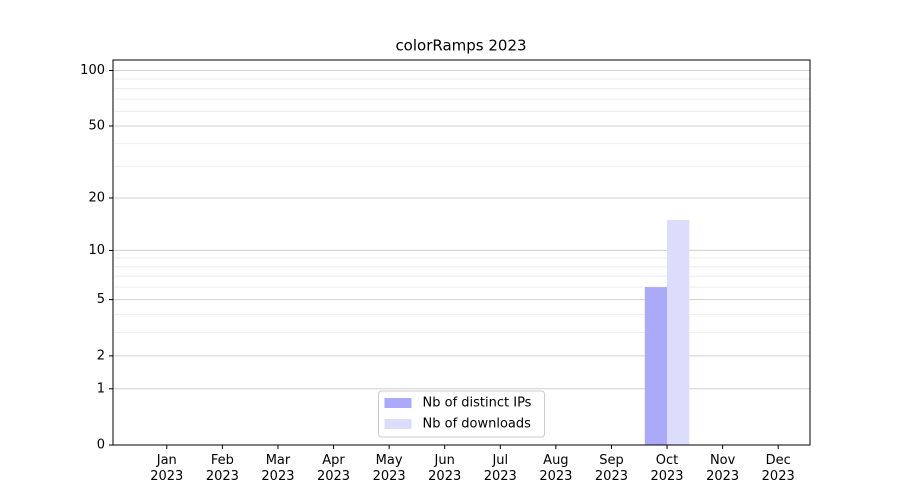 The height and width of the screenshot is (500, 900). I want to click on x-tick-label: Feb 2023, so click(222, 468).